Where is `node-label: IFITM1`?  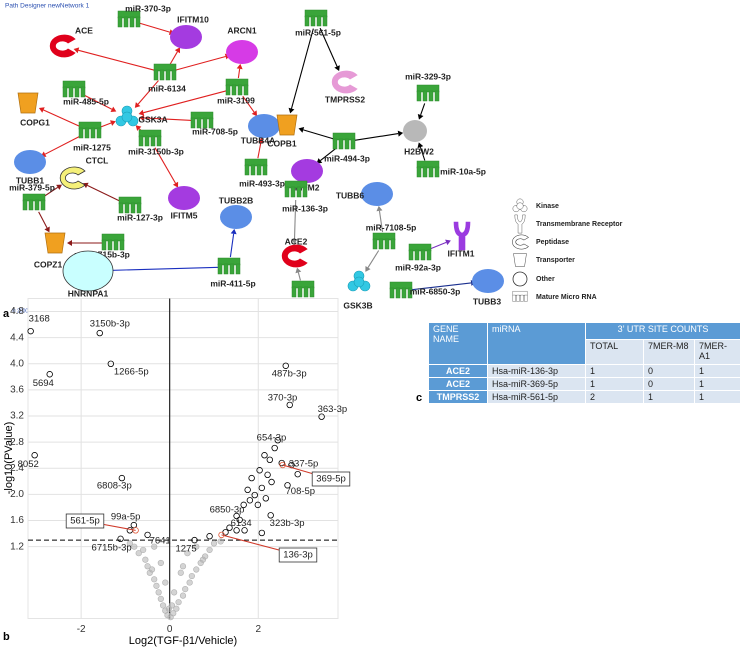
node-label: IFITM1 is located at coordinates (461, 253).